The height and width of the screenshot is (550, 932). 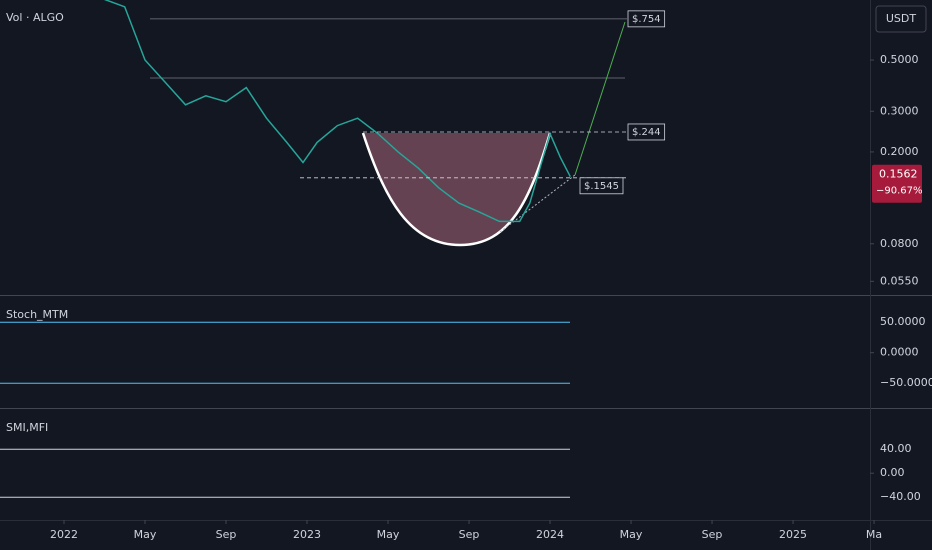 I want to click on y-tick-label: 0.0550, so click(x=899, y=280).